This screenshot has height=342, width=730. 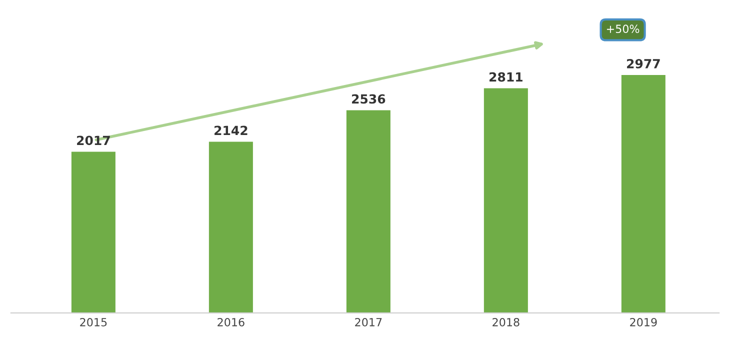 I want to click on x-tick-label: 2015, so click(x=93, y=322).